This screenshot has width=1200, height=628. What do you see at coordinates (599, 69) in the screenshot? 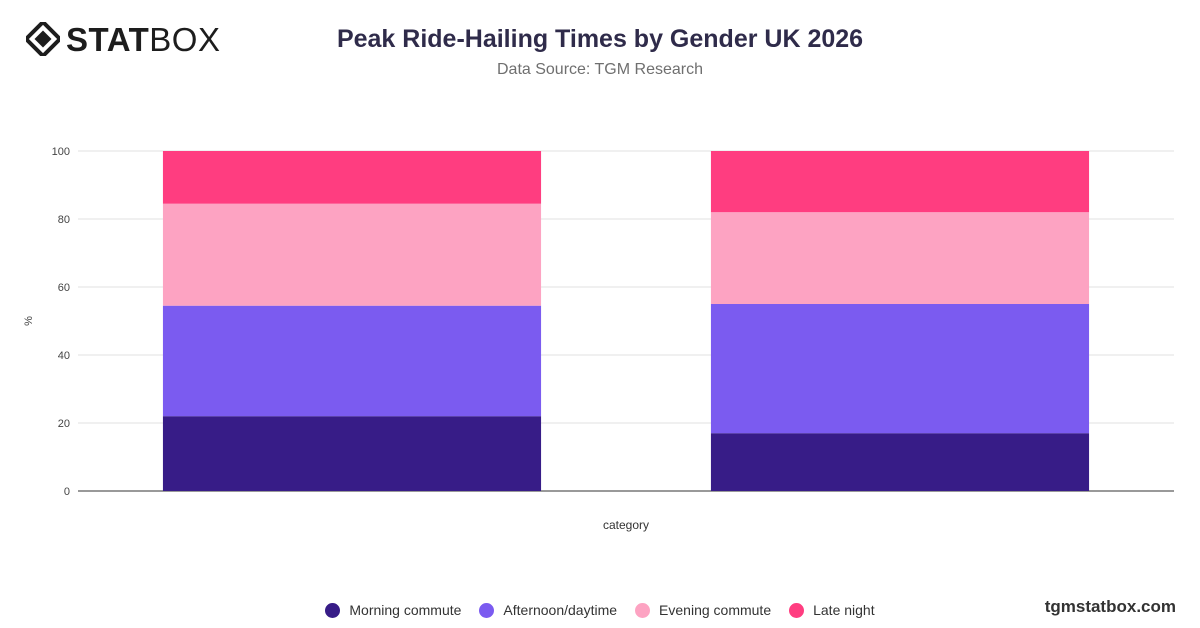
I see `chart-subtitle: Data Source: TGM Research` at bounding box center [599, 69].